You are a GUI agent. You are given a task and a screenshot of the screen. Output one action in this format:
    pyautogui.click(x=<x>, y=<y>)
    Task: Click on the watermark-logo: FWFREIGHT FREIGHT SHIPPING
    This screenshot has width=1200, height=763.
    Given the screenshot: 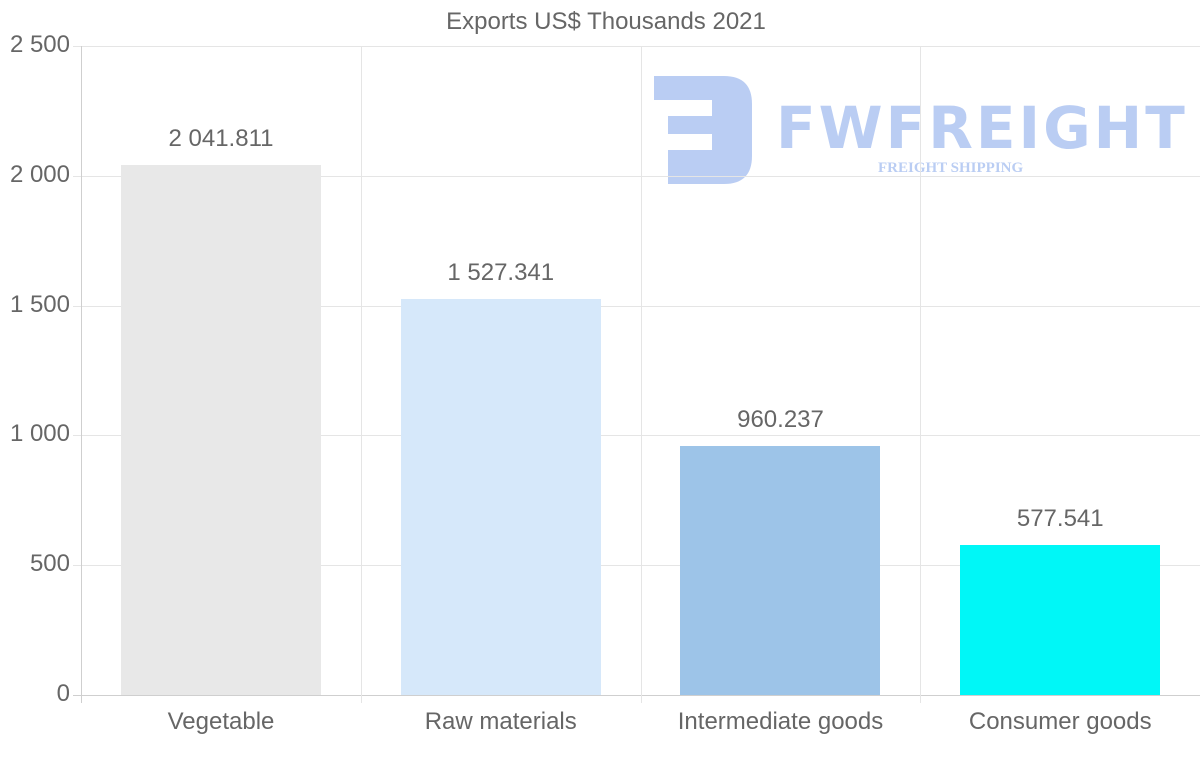 What is the action you would take?
    pyautogui.click(x=915, y=130)
    